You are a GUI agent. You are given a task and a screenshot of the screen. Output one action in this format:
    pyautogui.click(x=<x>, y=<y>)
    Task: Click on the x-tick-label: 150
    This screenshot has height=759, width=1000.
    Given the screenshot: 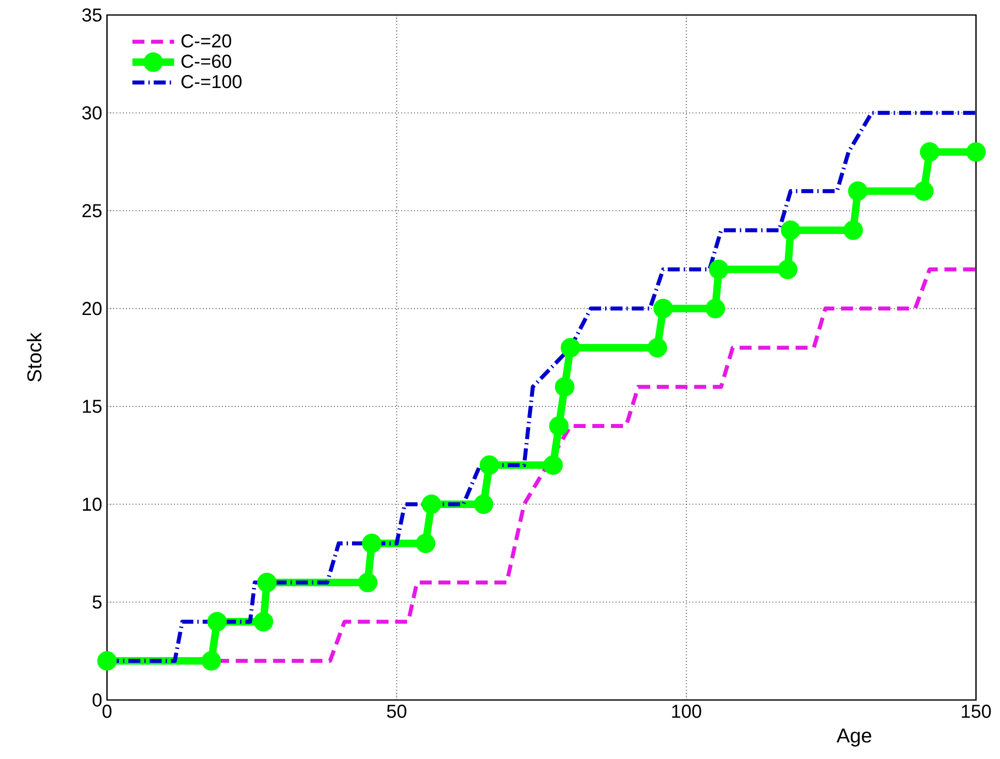 What is the action you would take?
    pyautogui.click(x=976, y=711)
    